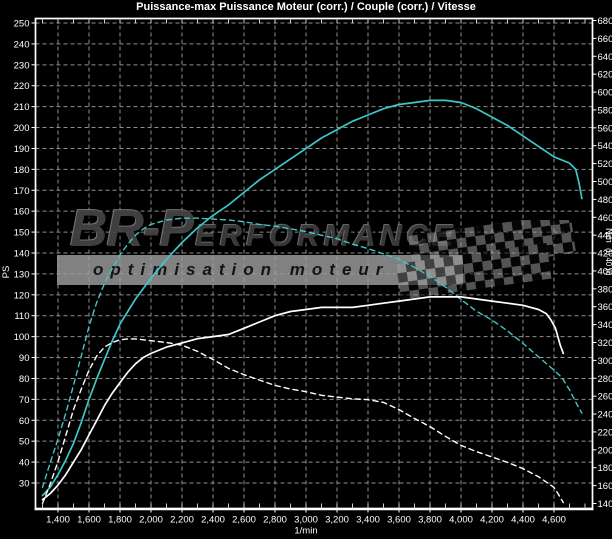 Image resolution: width=612 pixels, height=539 pixels. Describe the element at coordinates (22, 107) in the screenshot. I see `left-tick-label: 210` at that location.